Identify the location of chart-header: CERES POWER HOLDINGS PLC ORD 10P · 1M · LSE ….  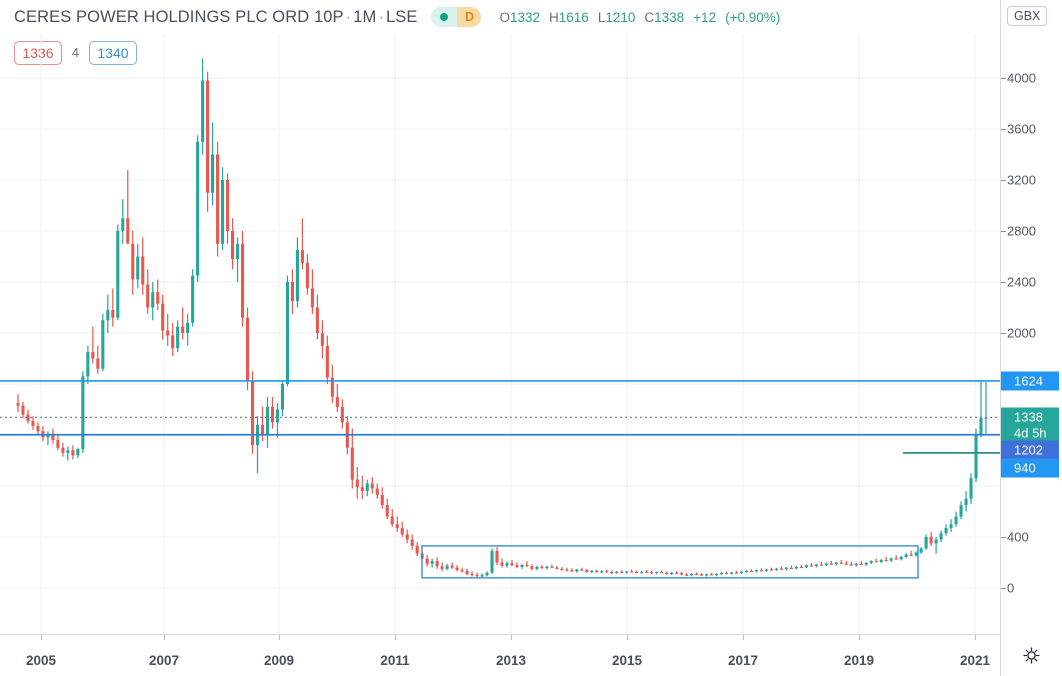
(531, 17).